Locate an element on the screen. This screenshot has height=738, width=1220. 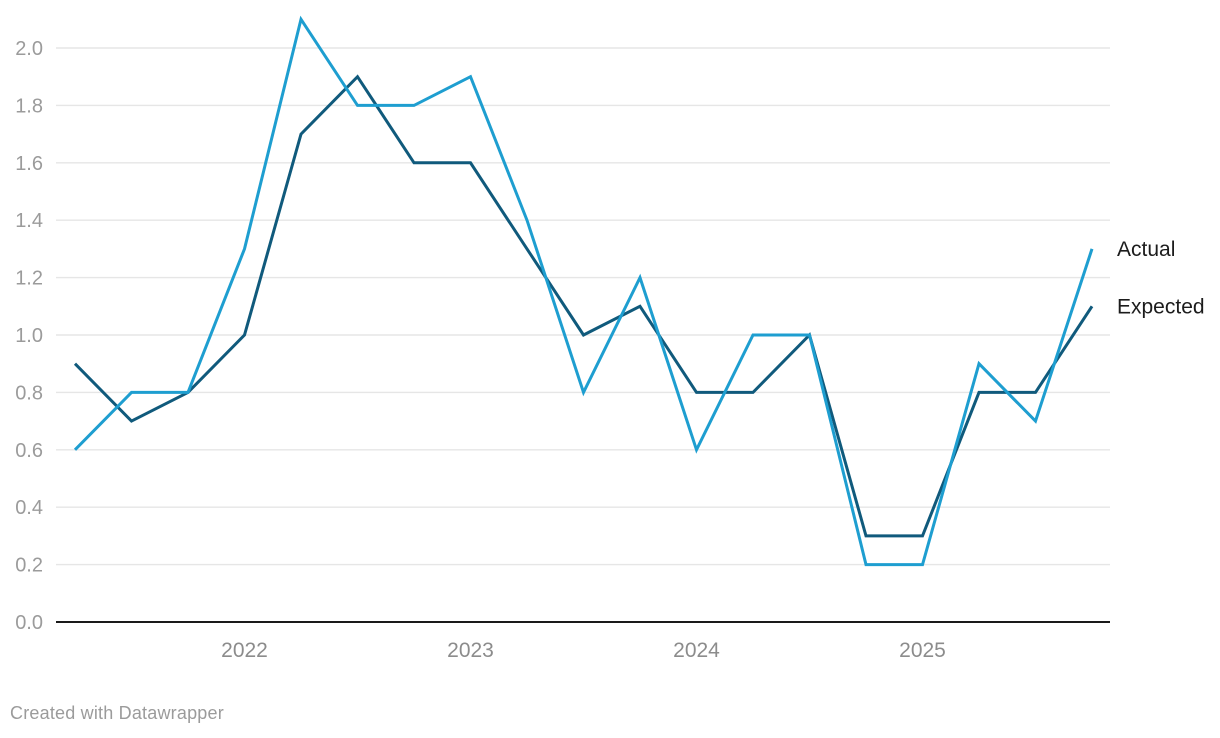
y-tick-label: 0.4 is located at coordinates (29, 508).